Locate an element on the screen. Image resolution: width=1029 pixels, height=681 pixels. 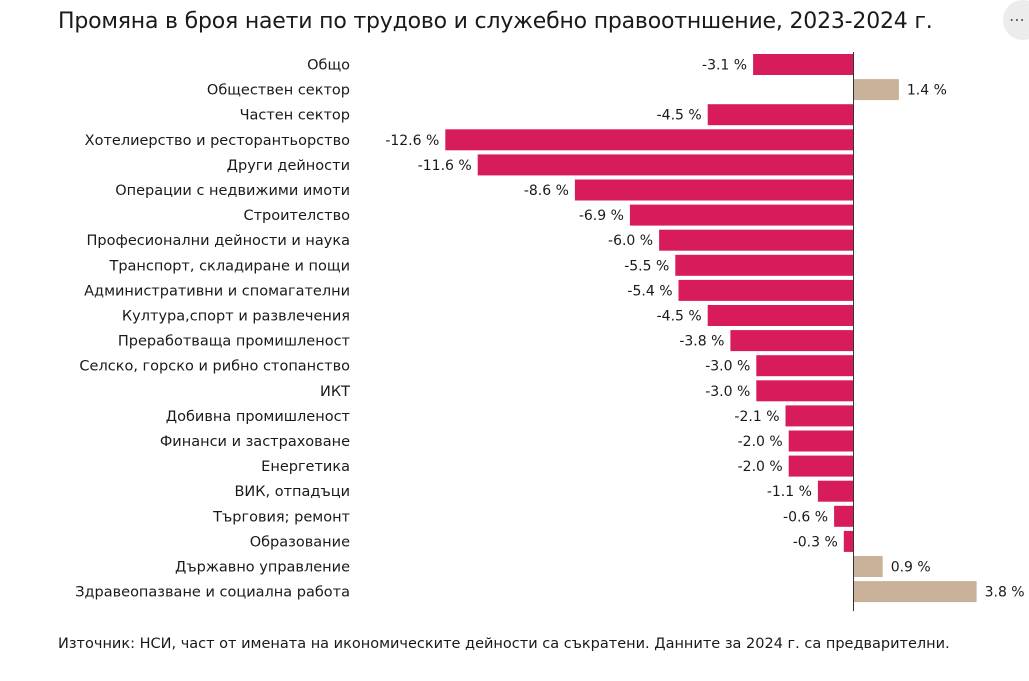
value-label: -5.5 % is located at coordinates (646, 266).